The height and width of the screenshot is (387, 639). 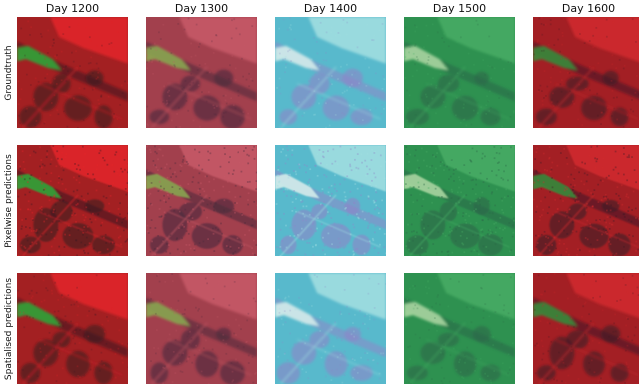 What do you see at coordinates (9, 200) in the screenshot?
I see `row-title-2: Pixelwise predictions` at bounding box center [9, 200].